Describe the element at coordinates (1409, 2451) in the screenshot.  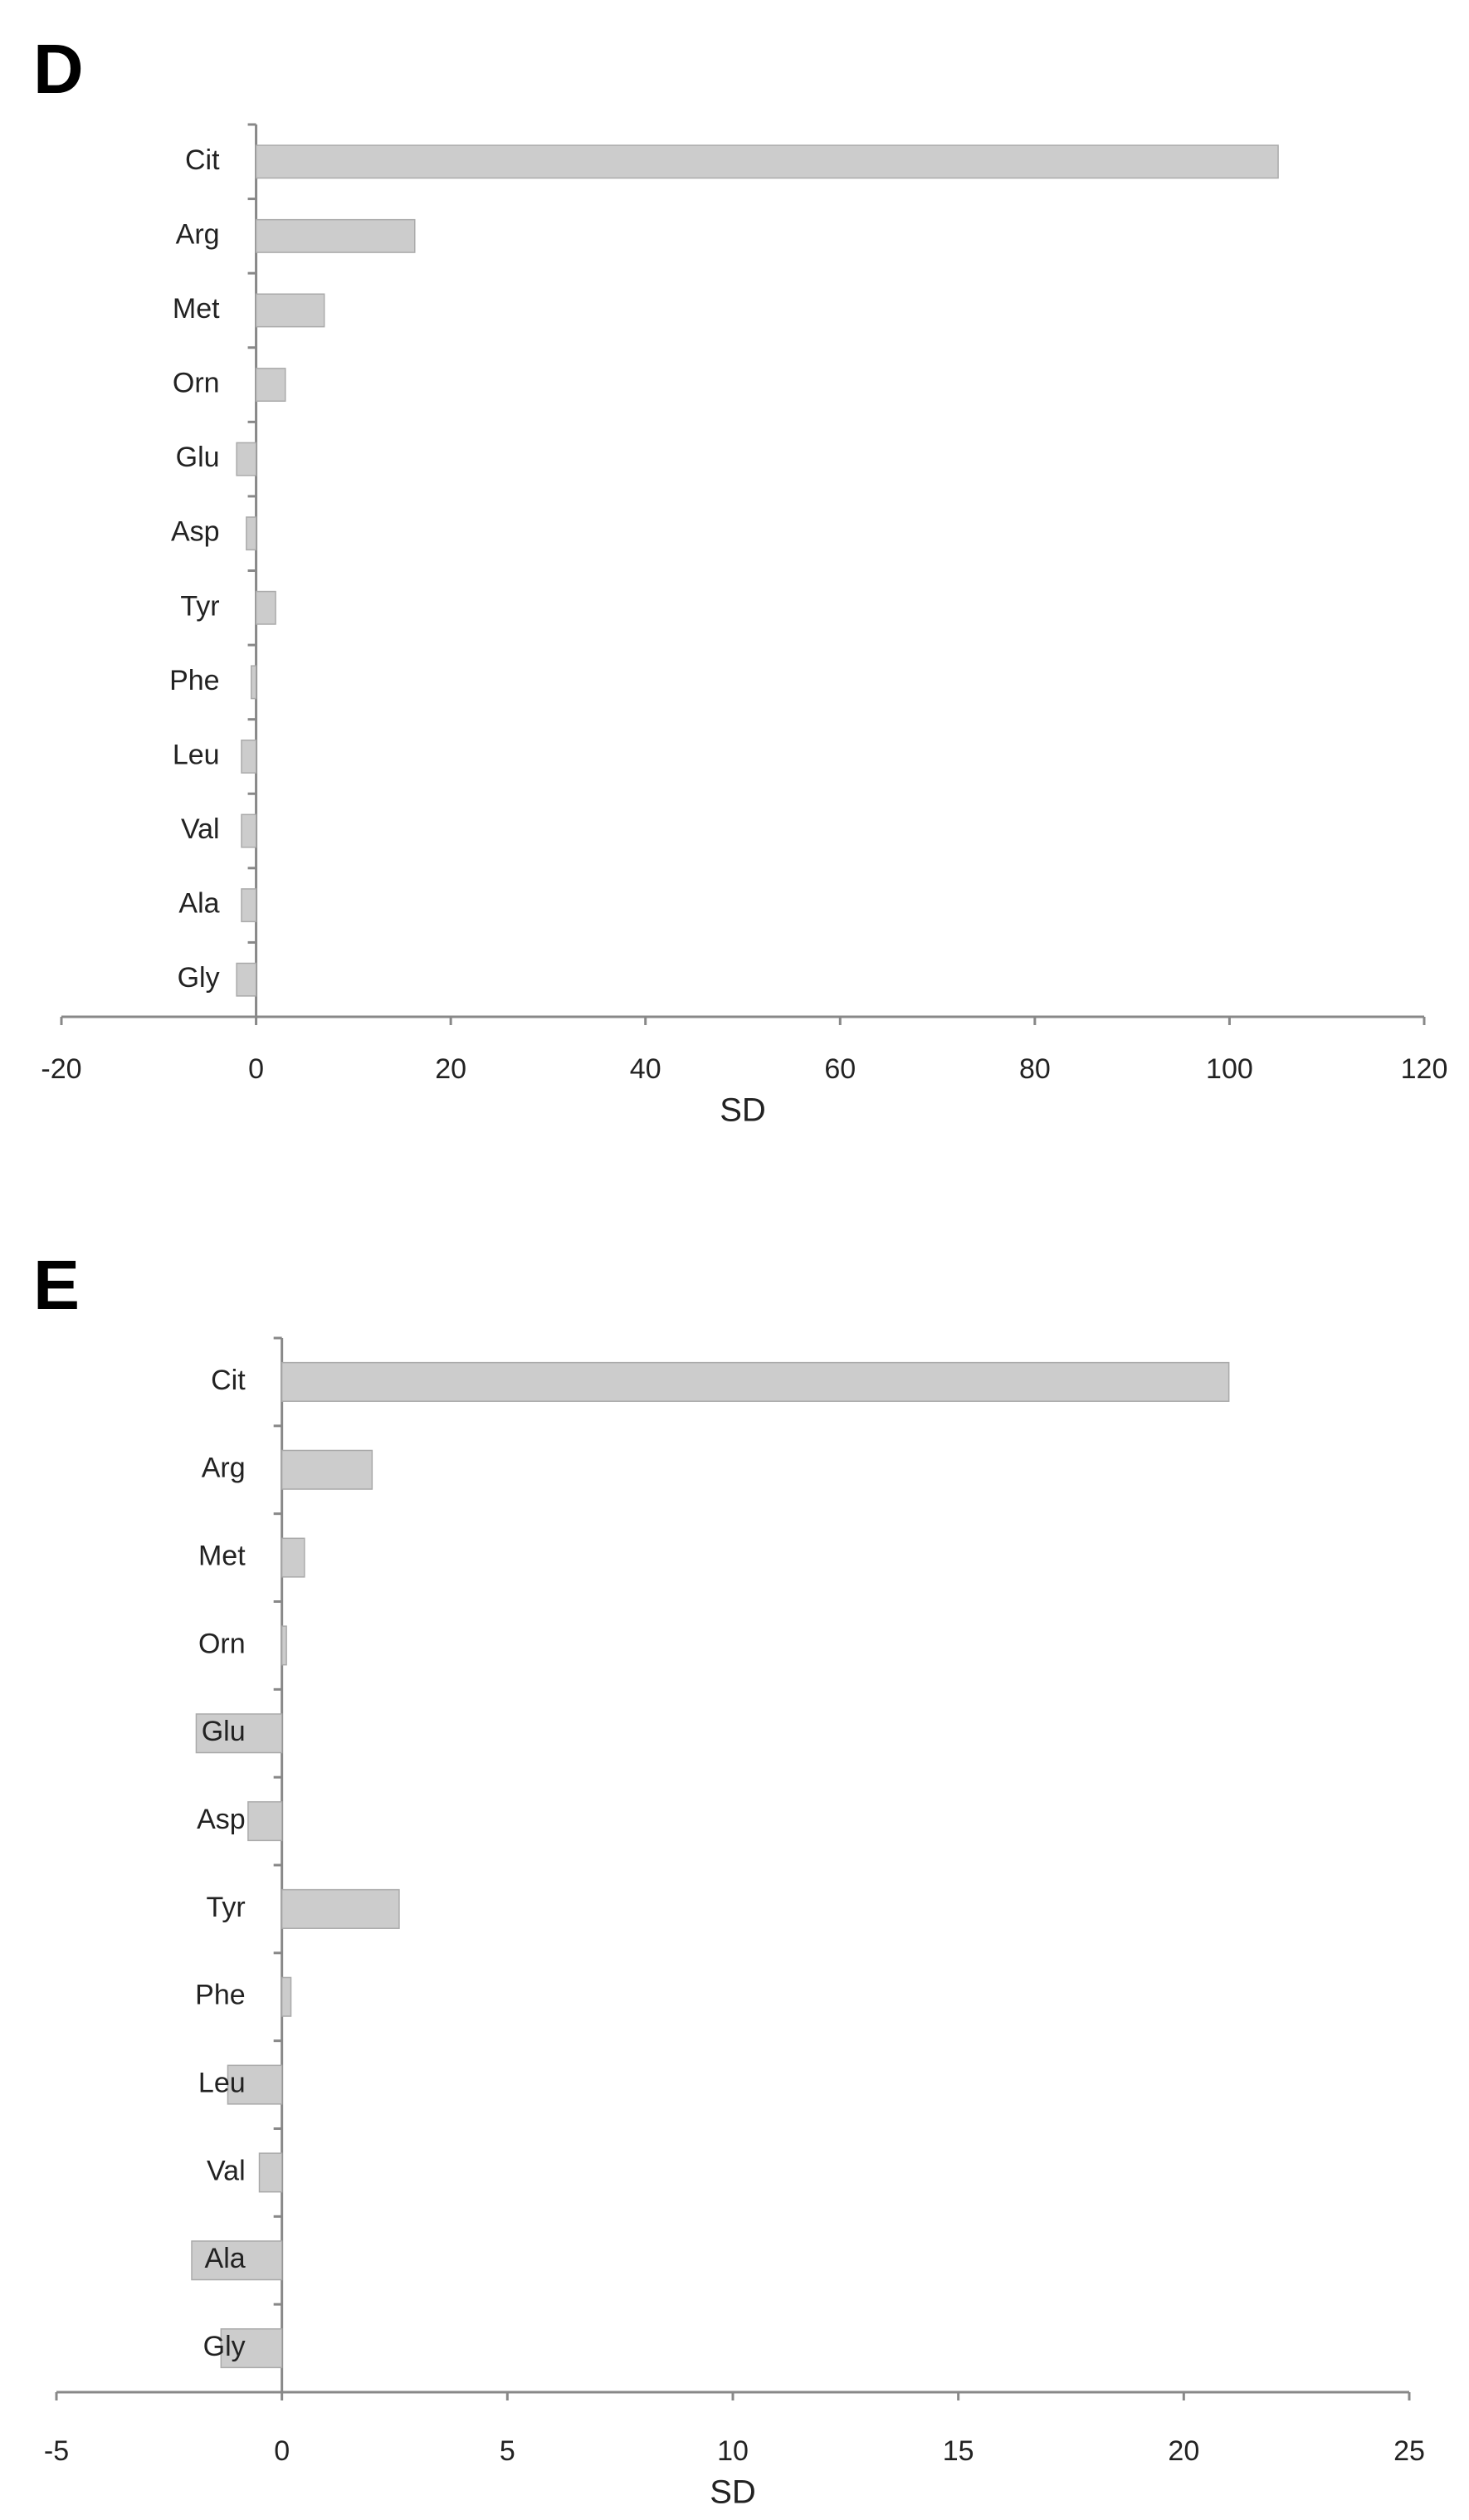
I see `x-tick-label: 25` at that location.